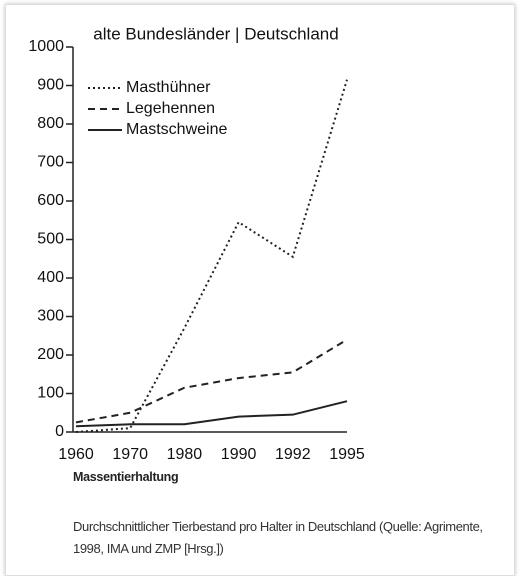  I want to click on legend-label: Masthühner, so click(168, 87).